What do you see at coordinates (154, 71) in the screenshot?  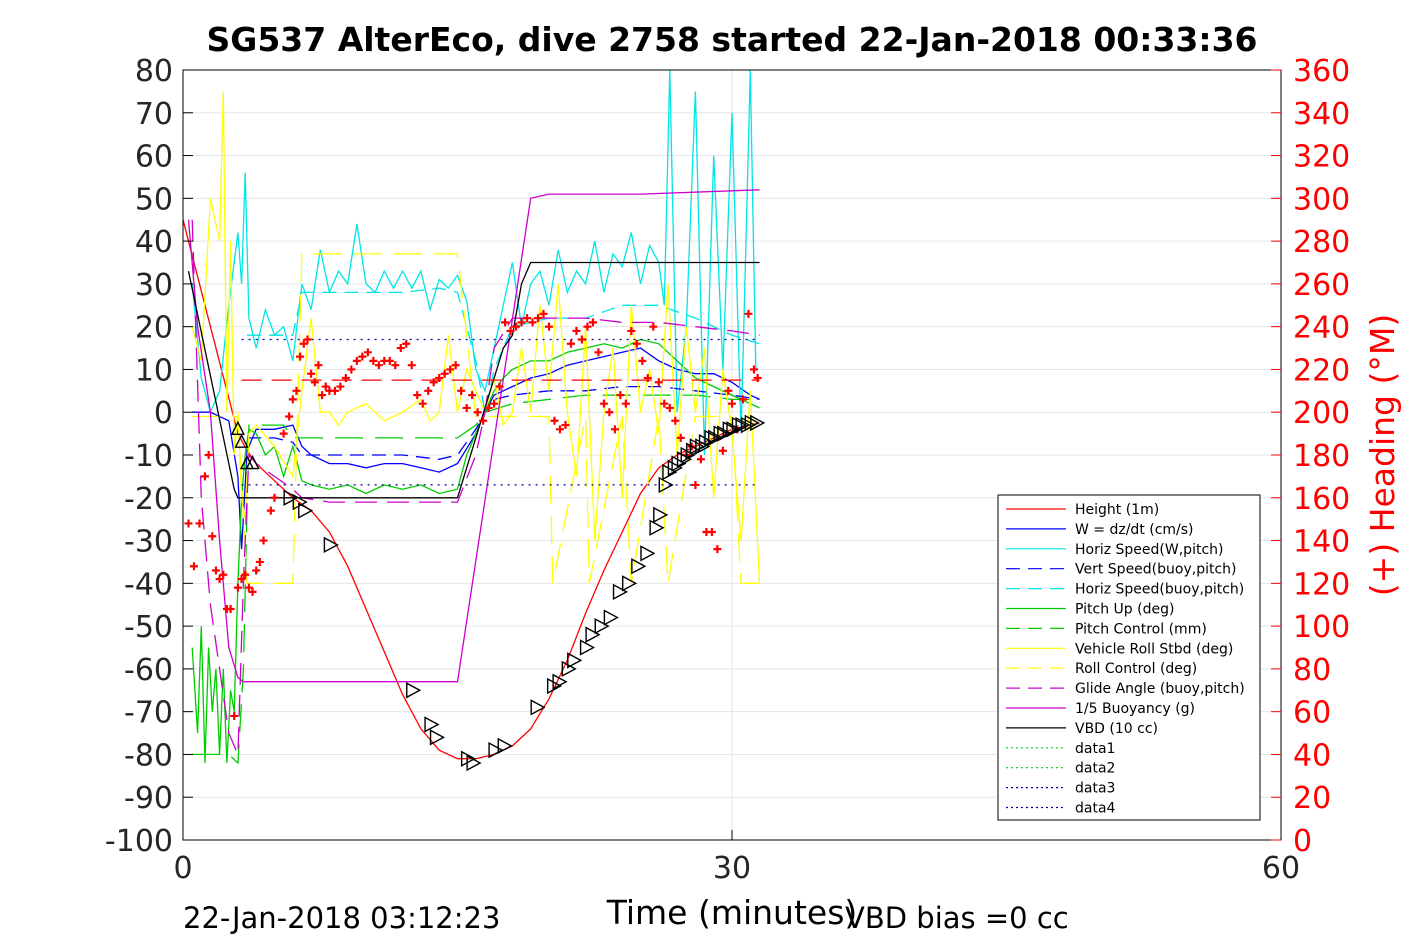 I see `left-tick-label: 80` at bounding box center [154, 71].